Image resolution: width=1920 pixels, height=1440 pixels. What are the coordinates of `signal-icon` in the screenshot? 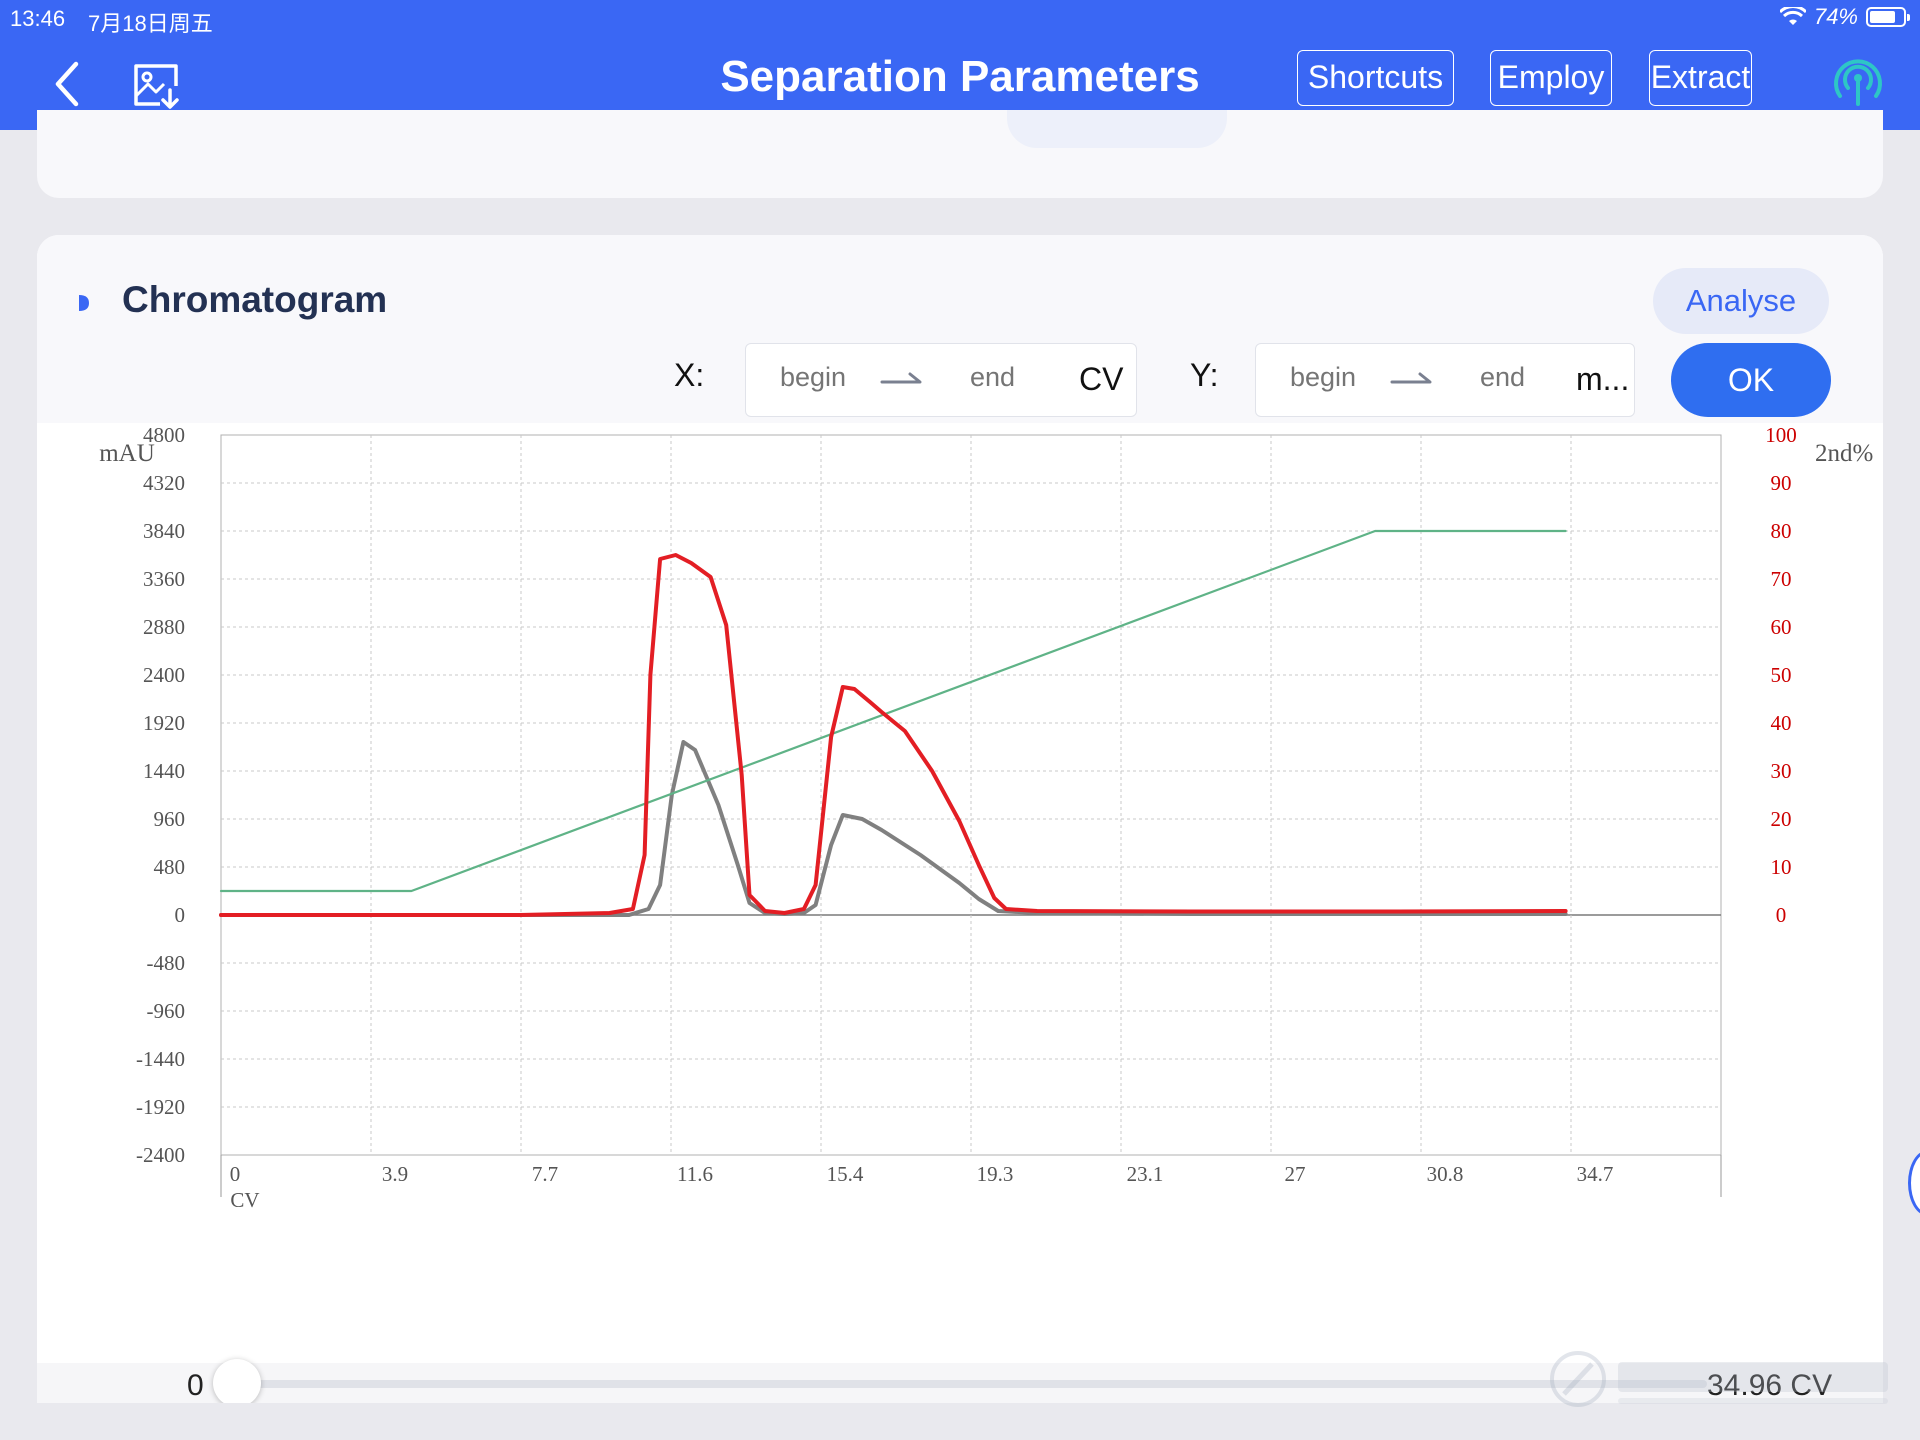 It's located at (1858, 81).